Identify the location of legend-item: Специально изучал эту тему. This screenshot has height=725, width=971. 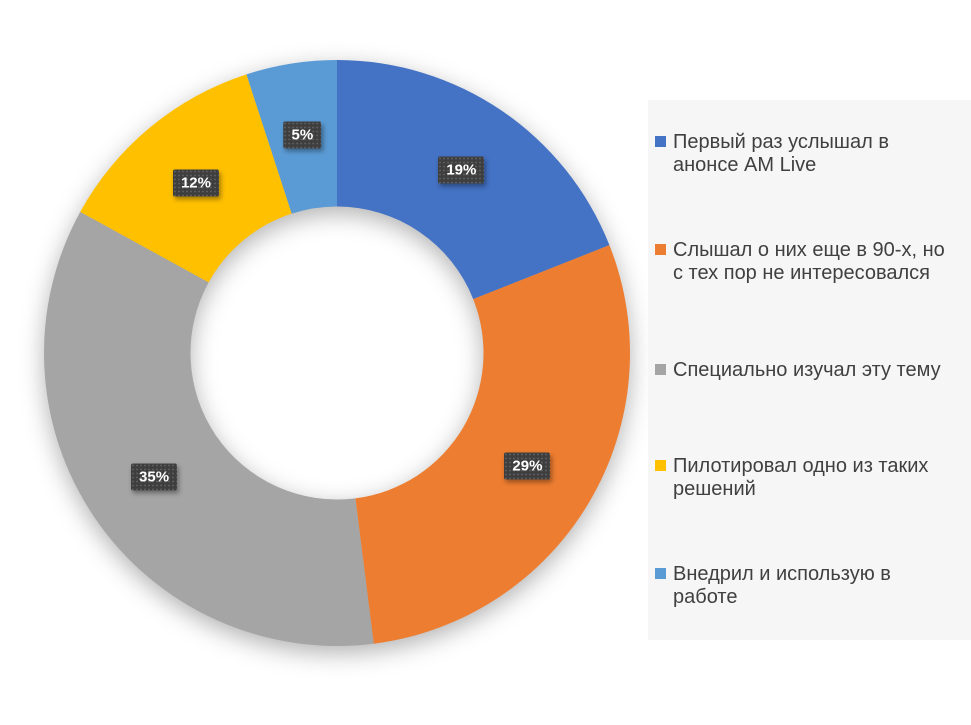
(809, 370).